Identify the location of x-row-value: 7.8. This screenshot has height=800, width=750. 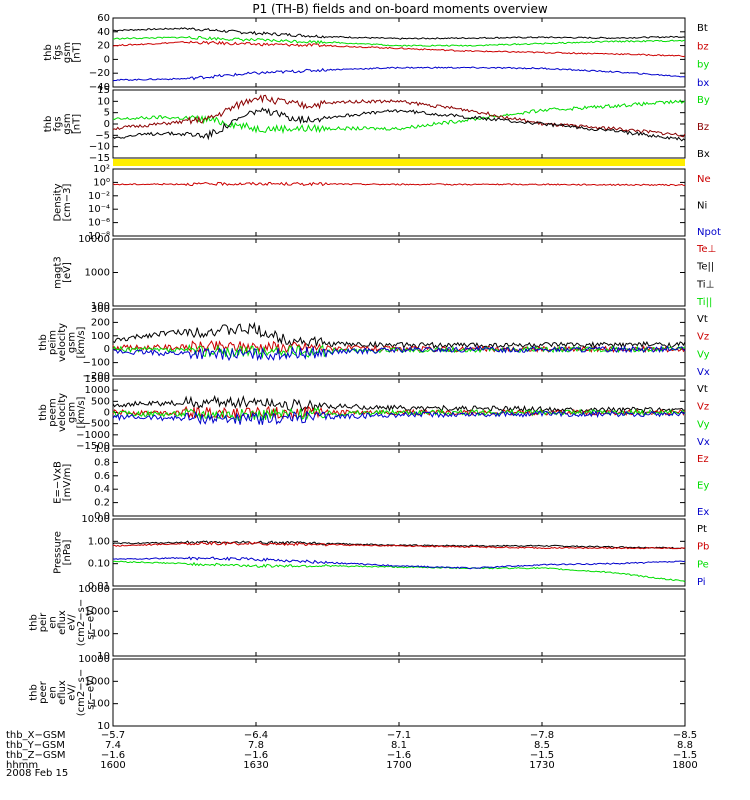
(256, 745).